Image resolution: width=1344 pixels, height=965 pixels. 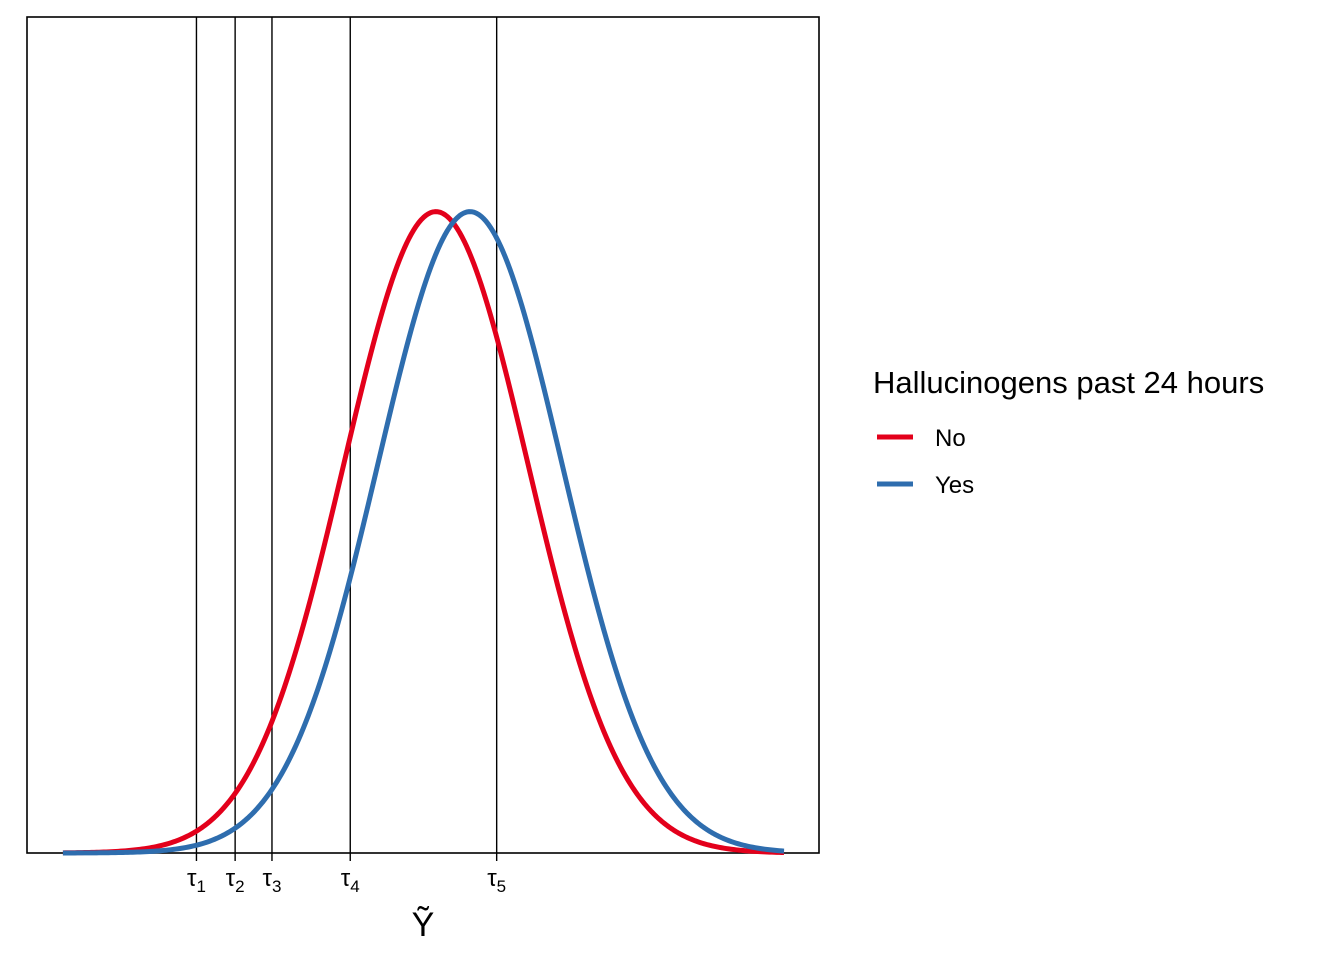 I want to click on x-axis-title: Ỹ, so click(x=423, y=925).